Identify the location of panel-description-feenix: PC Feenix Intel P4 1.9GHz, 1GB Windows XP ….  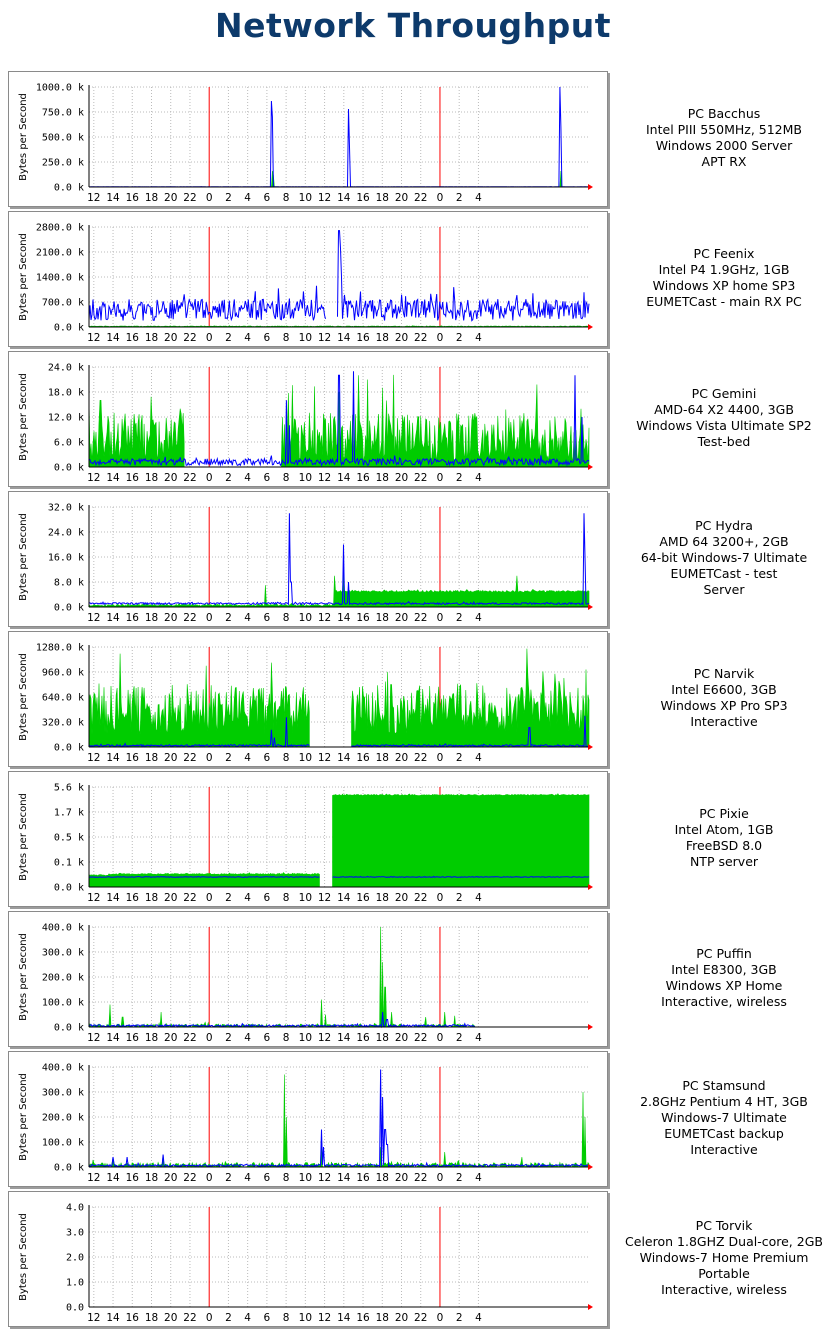
(724, 278).